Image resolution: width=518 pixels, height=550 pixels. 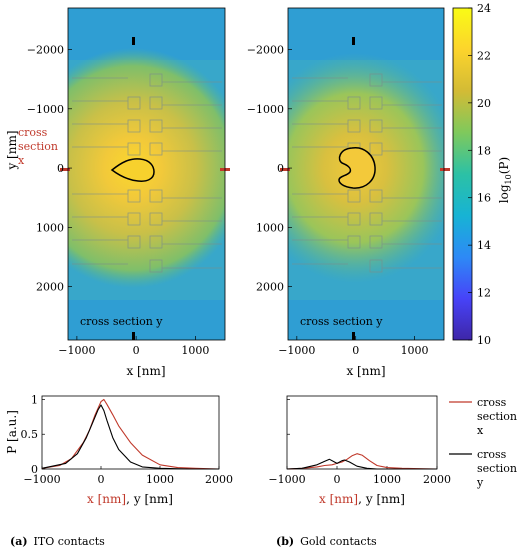 What do you see at coordinates (480, 430) in the screenshot?
I see `legend-label-x-3: x` at bounding box center [480, 430].